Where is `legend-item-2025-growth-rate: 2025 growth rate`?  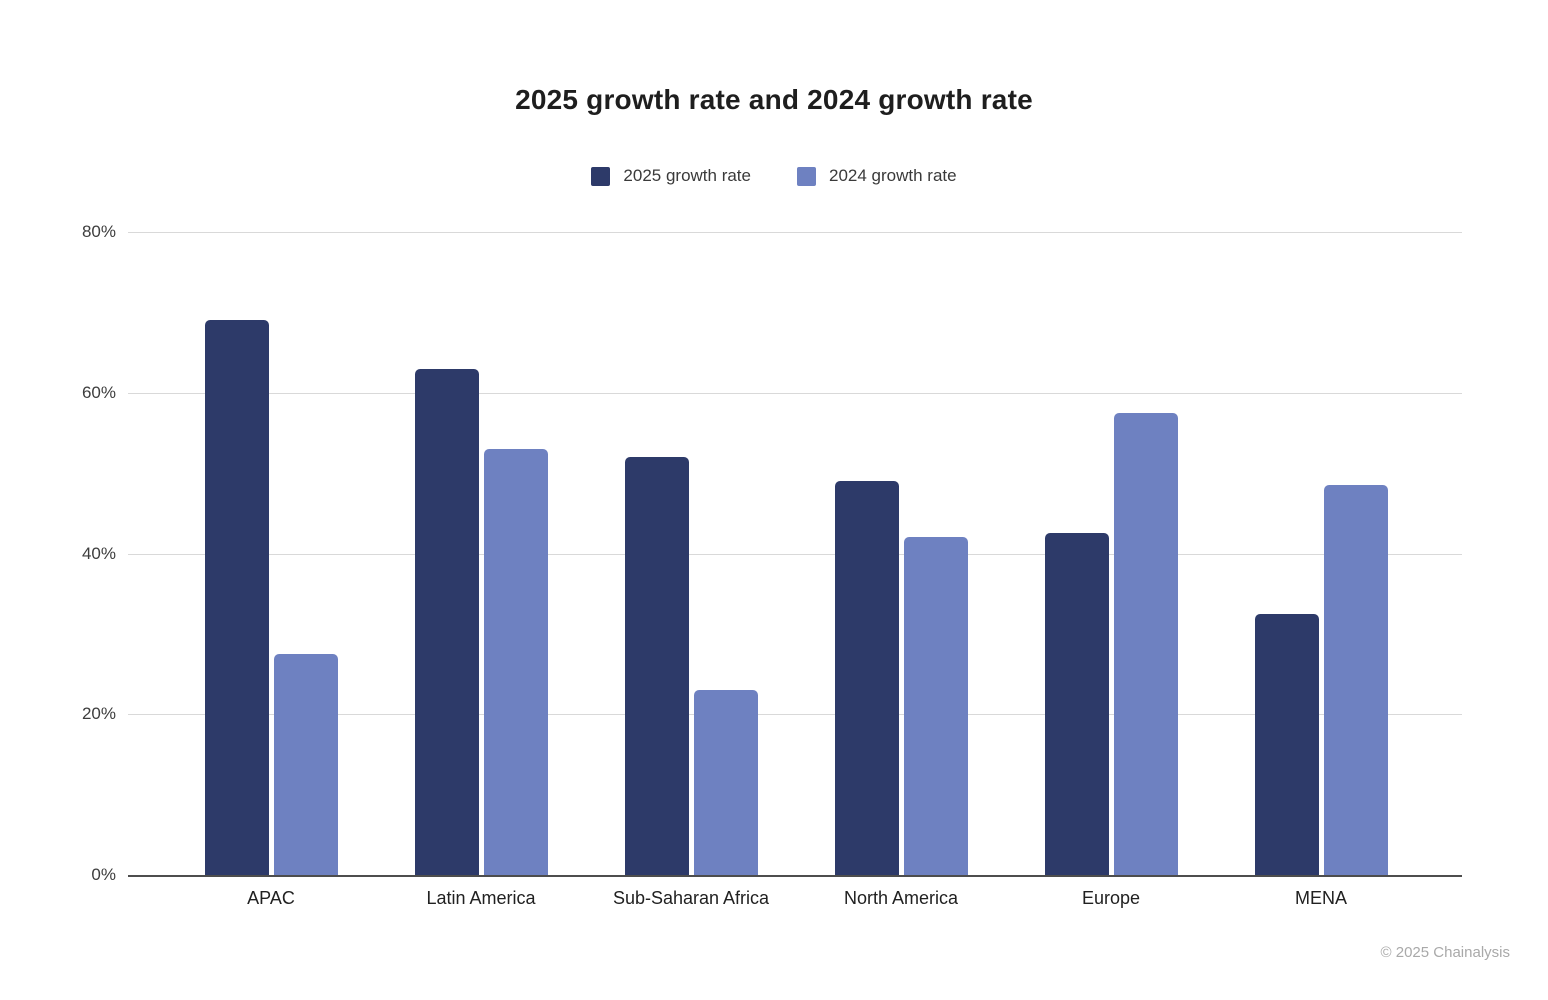 legend-item-2025-growth-rate: 2025 growth rate is located at coordinates (671, 176).